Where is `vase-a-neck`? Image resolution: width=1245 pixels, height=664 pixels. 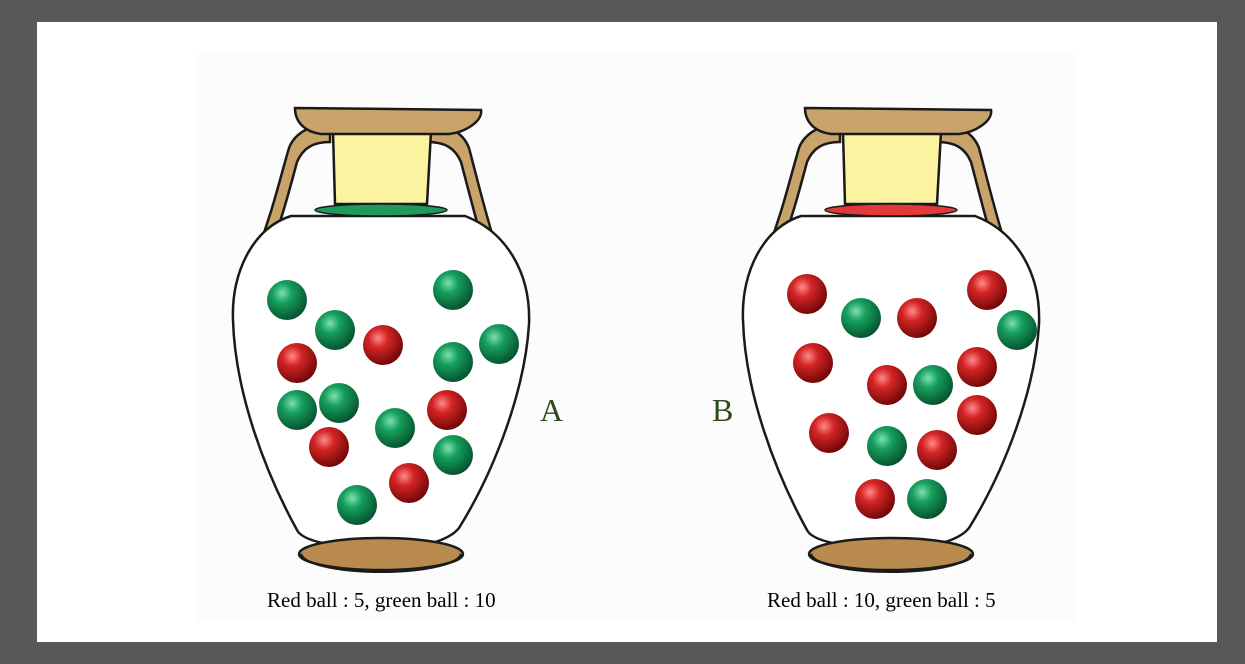
vase-a-neck is located at coordinates (382, 168).